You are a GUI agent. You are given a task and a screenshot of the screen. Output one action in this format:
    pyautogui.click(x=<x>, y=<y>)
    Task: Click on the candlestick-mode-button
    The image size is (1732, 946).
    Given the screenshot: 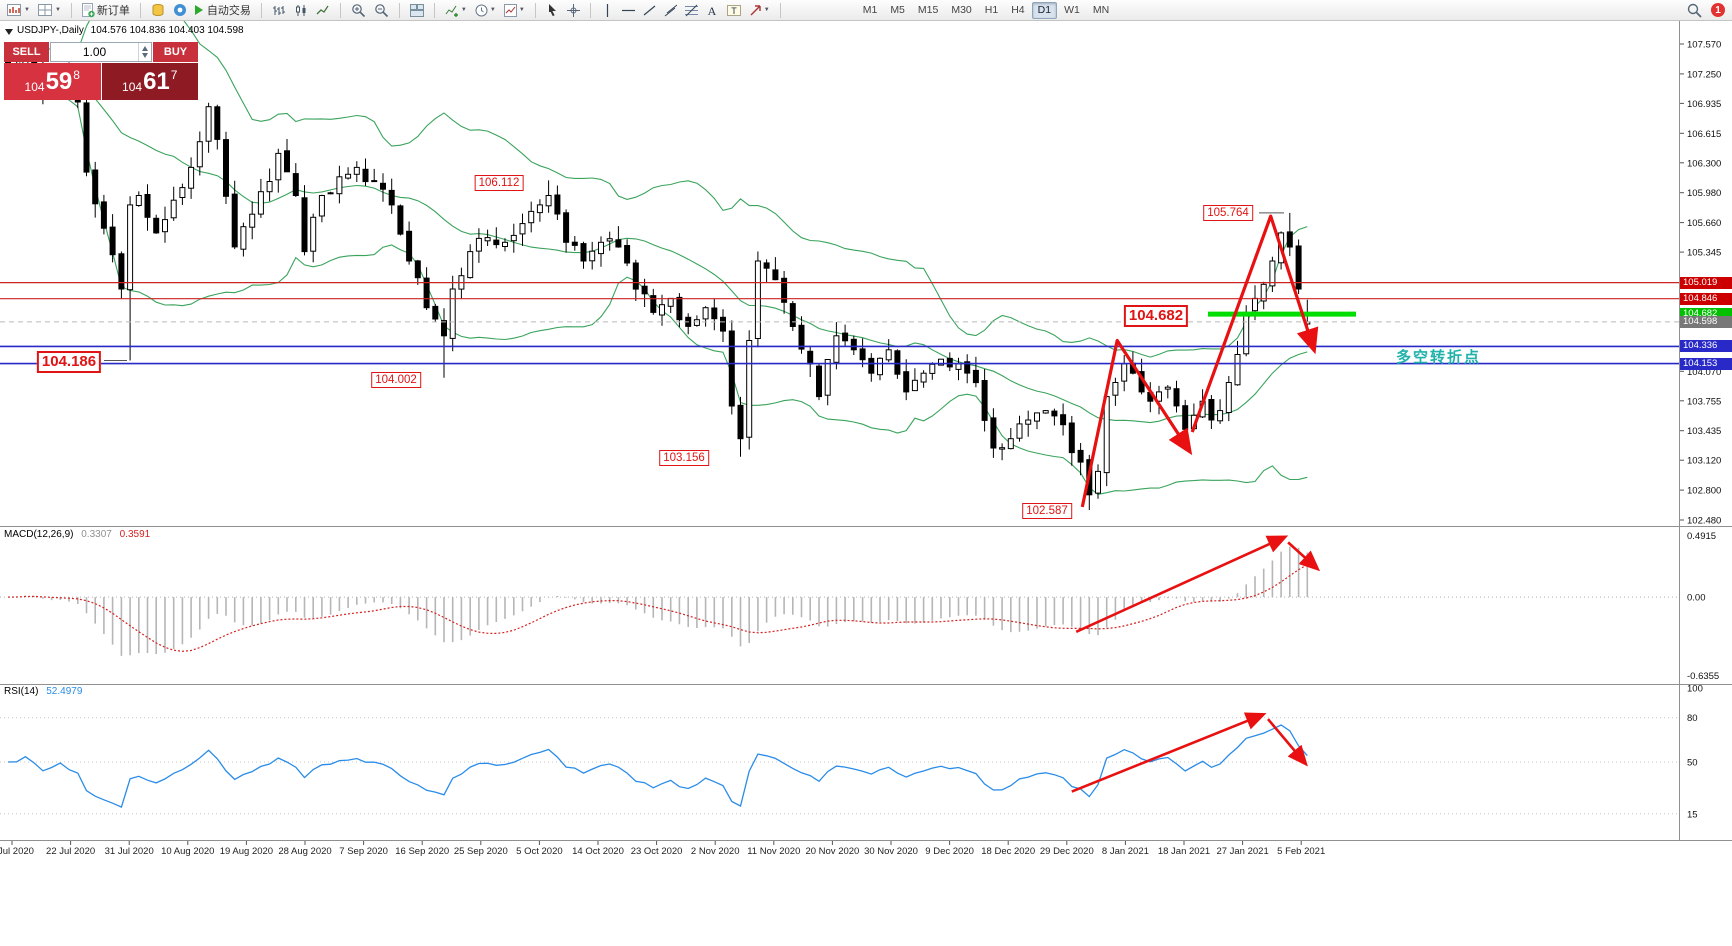 What is the action you would take?
    pyautogui.click(x=301, y=10)
    